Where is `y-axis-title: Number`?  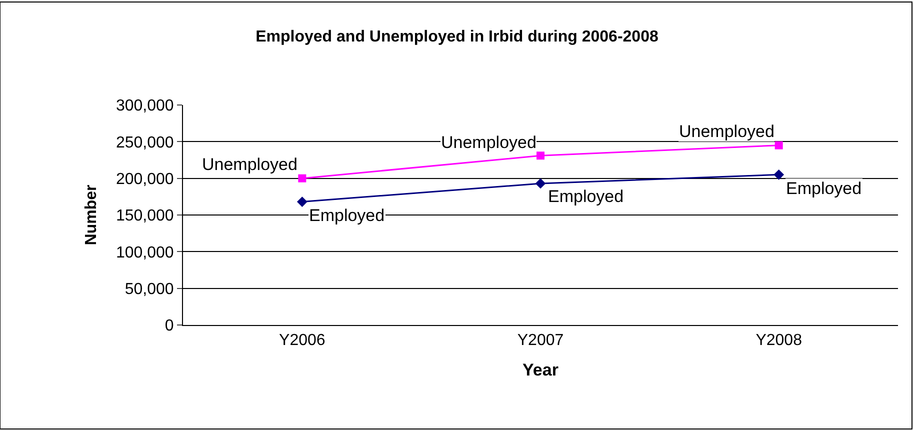 y-axis-title: Number is located at coordinates (91, 215).